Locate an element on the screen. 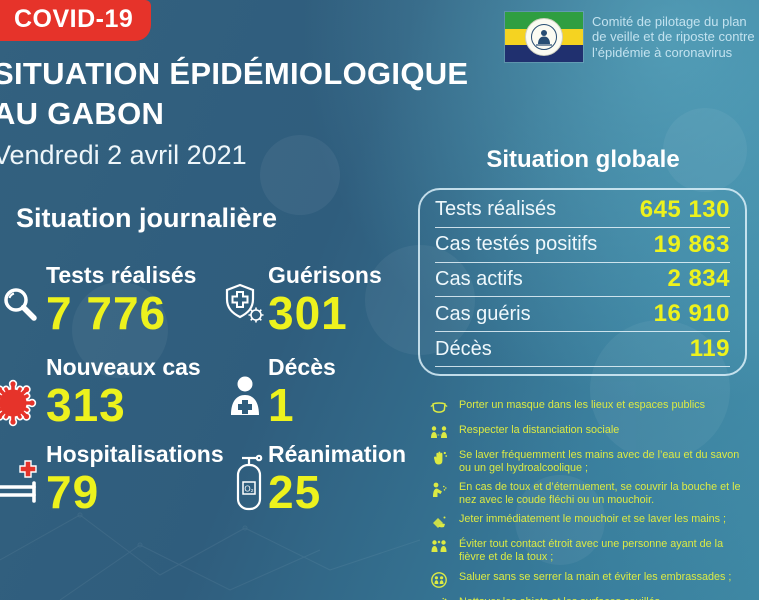 This screenshot has width=759, height=600. mask-icon is located at coordinates (439, 407).